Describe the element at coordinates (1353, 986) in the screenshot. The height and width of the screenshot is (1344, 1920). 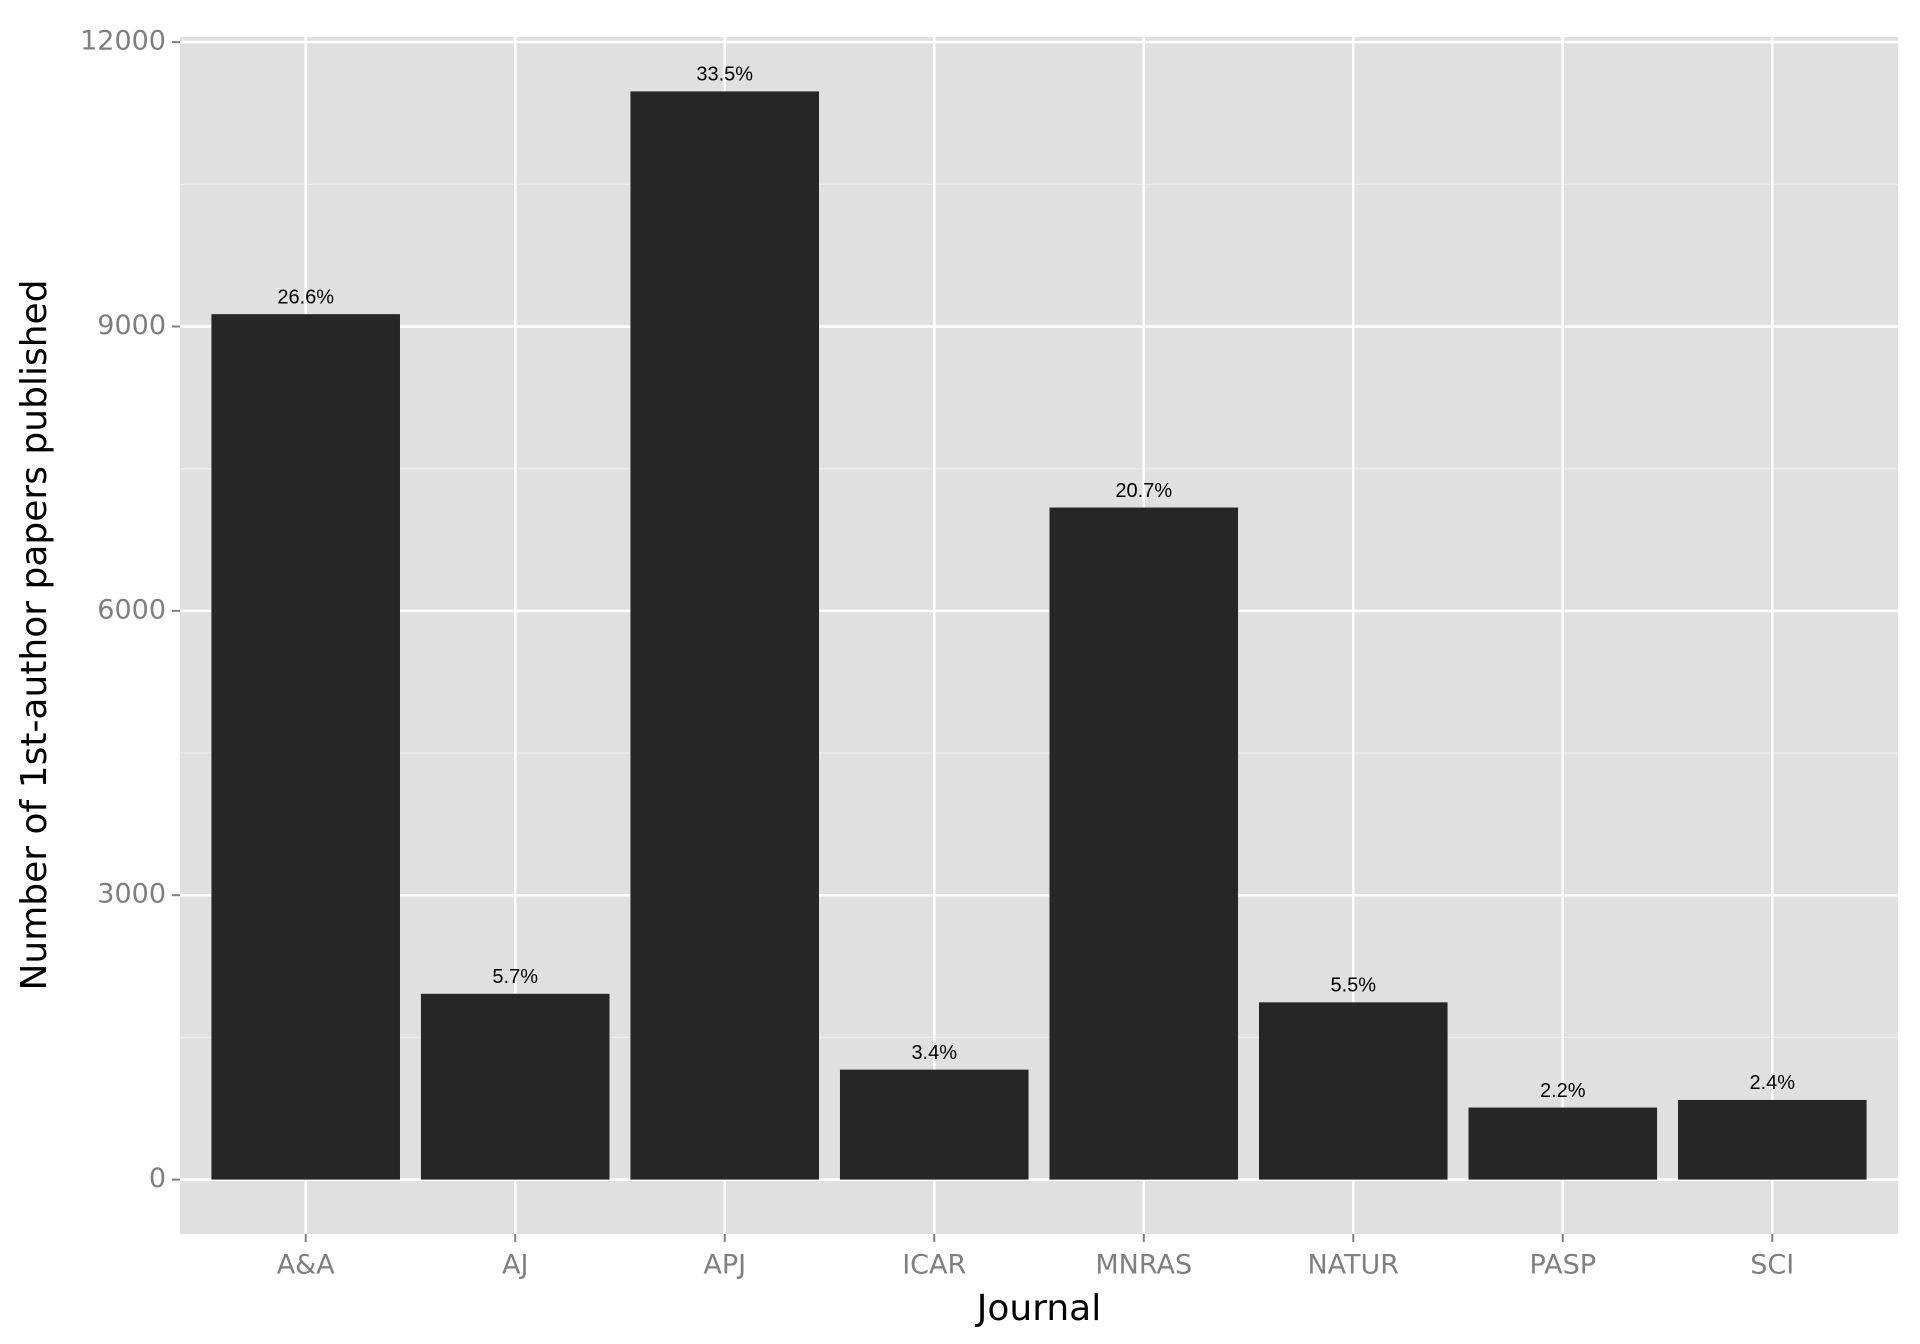
I see `bar-label: 5.5%` at that location.